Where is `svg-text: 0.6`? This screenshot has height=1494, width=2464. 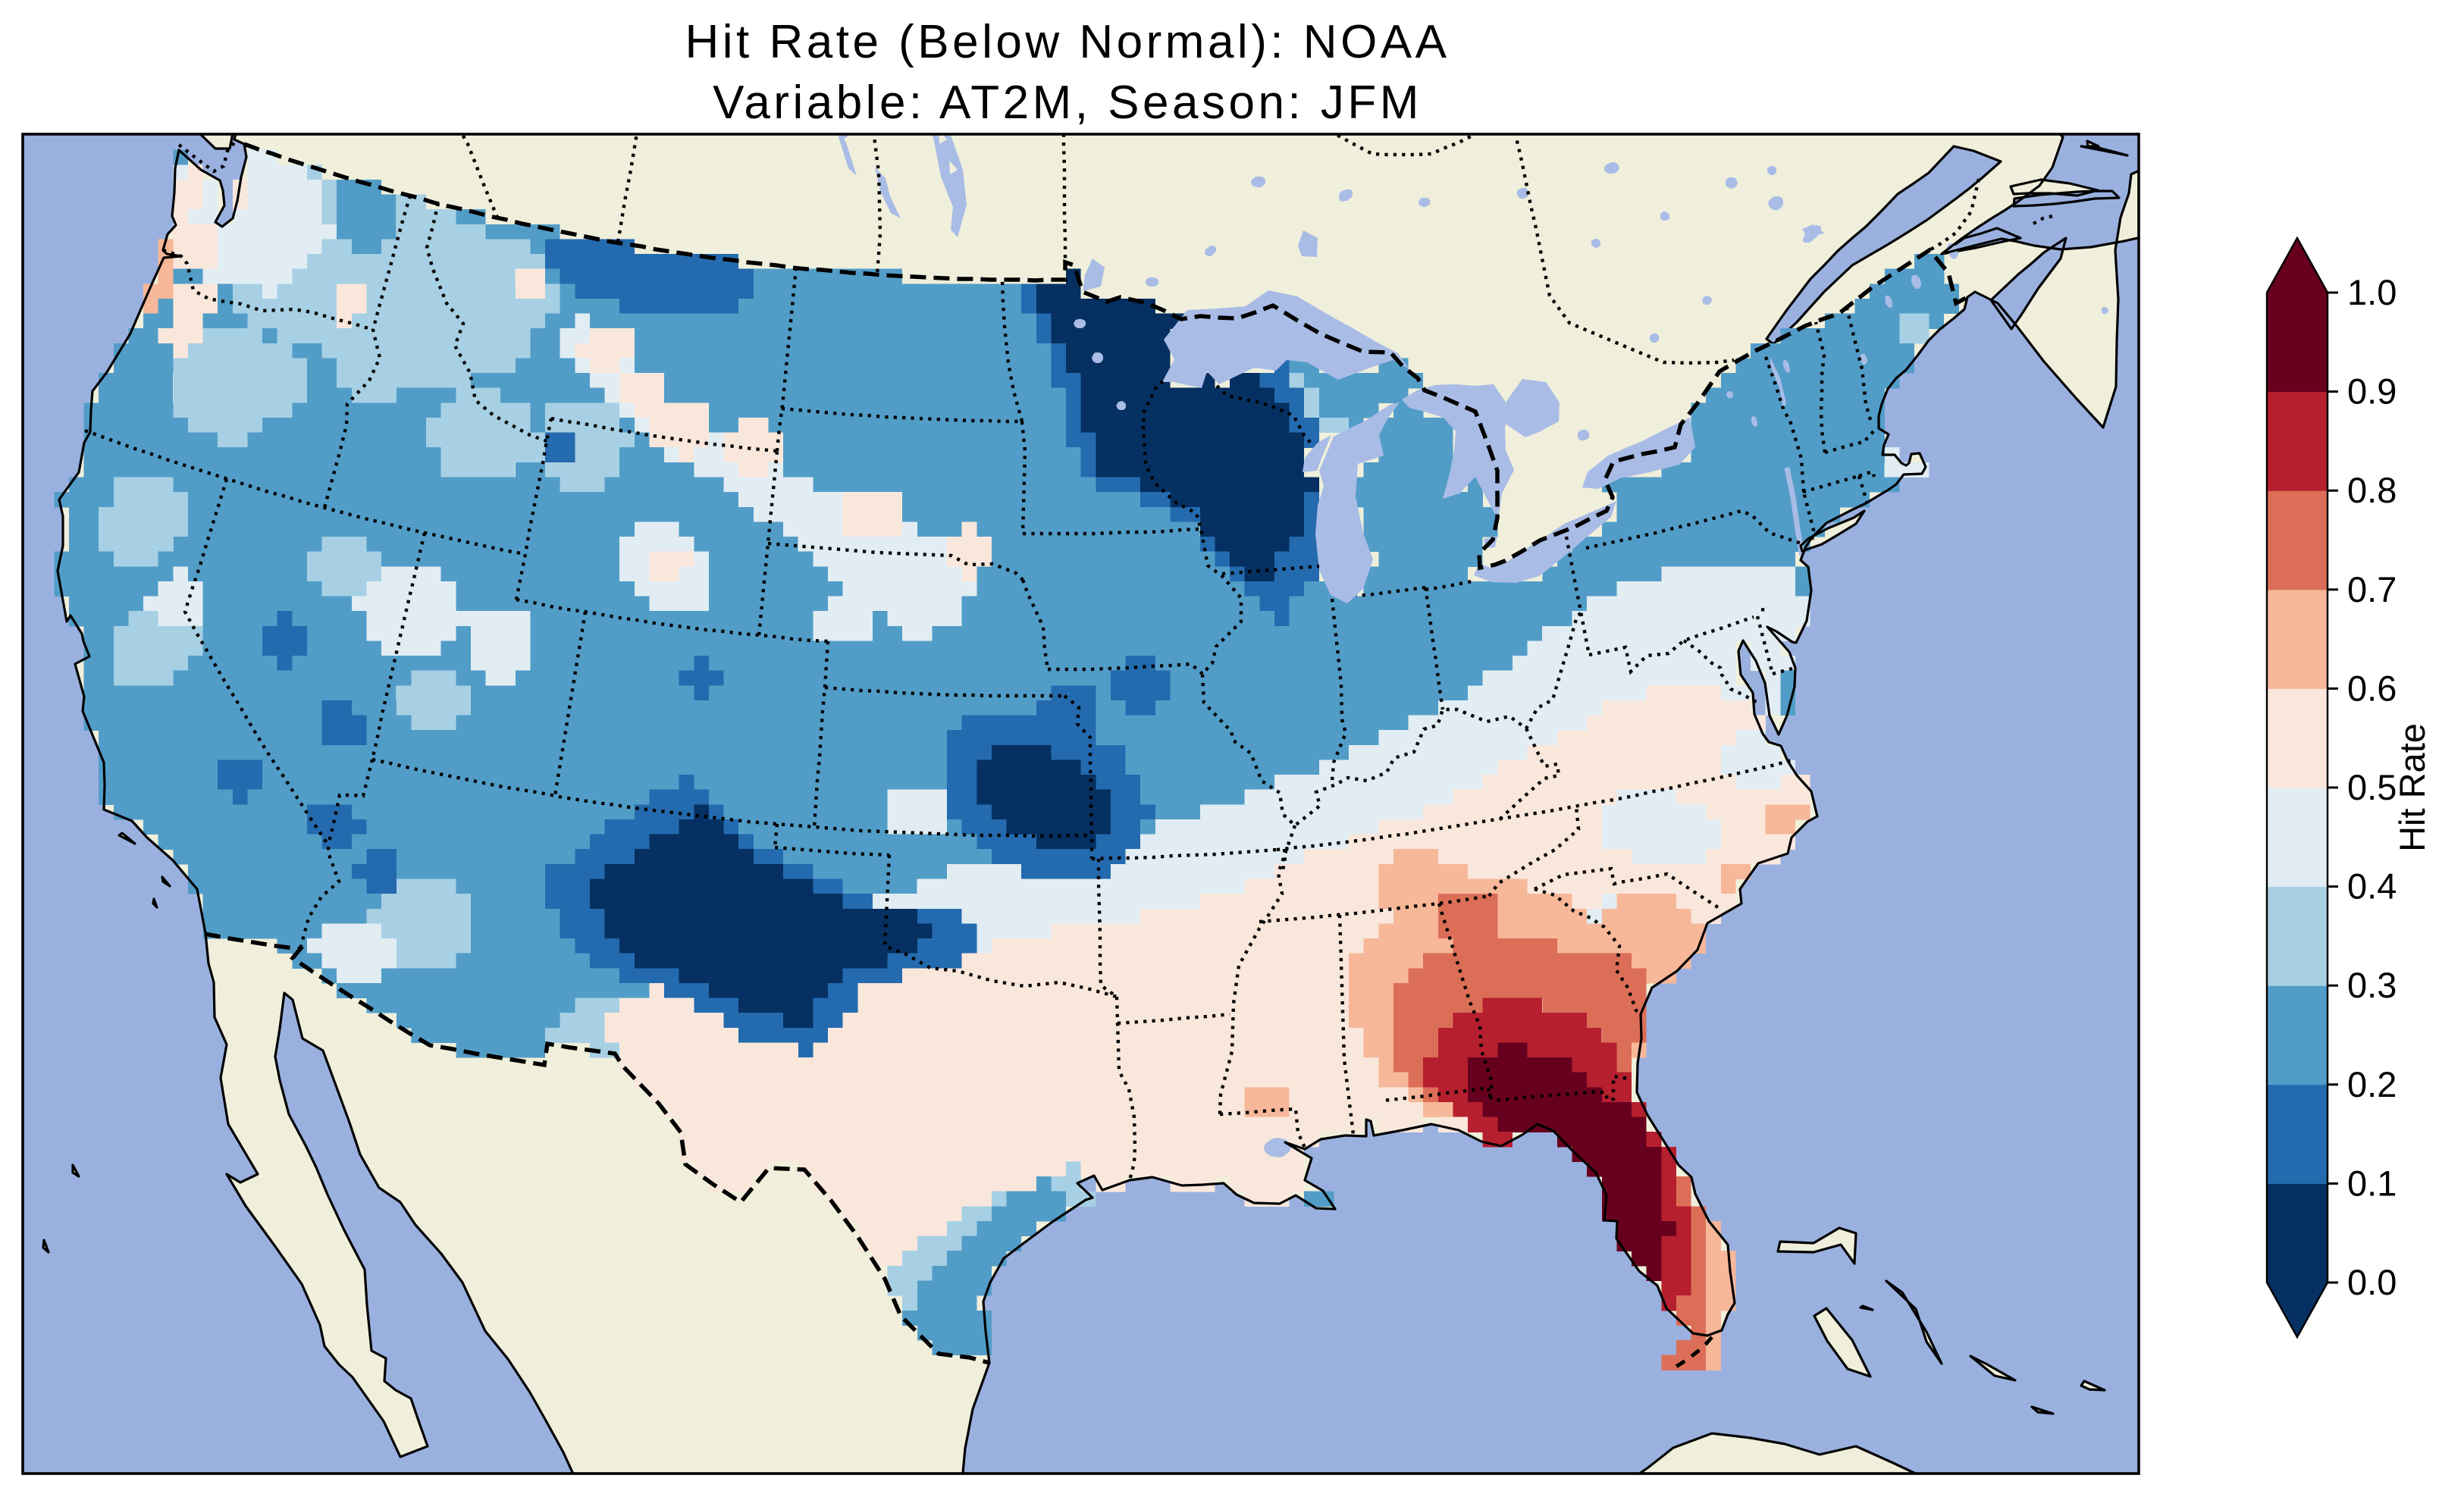
svg-text: 0.6 is located at coordinates (2372, 688).